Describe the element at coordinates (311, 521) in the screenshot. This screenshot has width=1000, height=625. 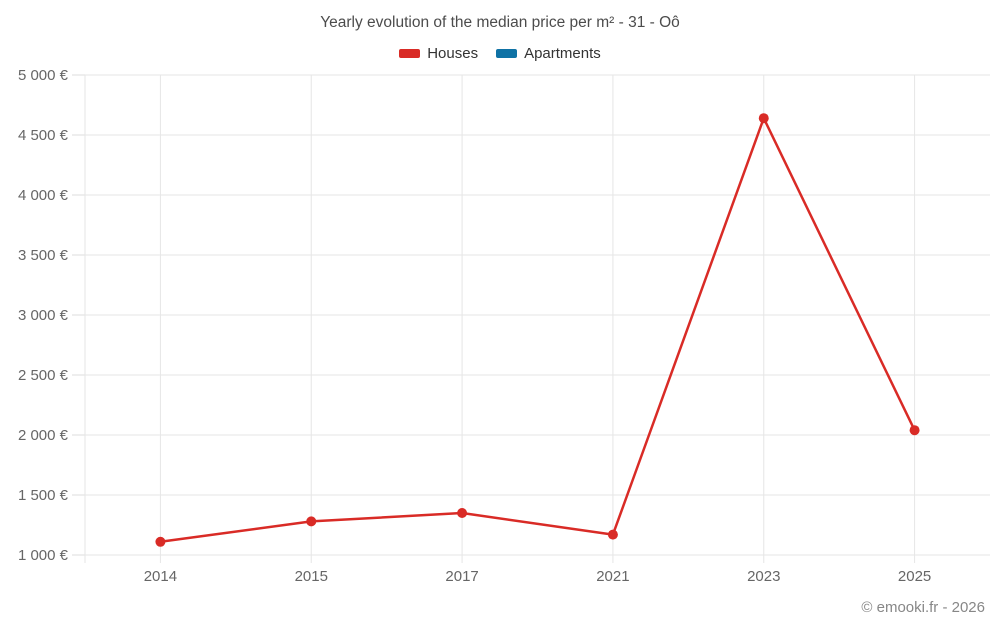
I see `data-point-houses-2015` at that location.